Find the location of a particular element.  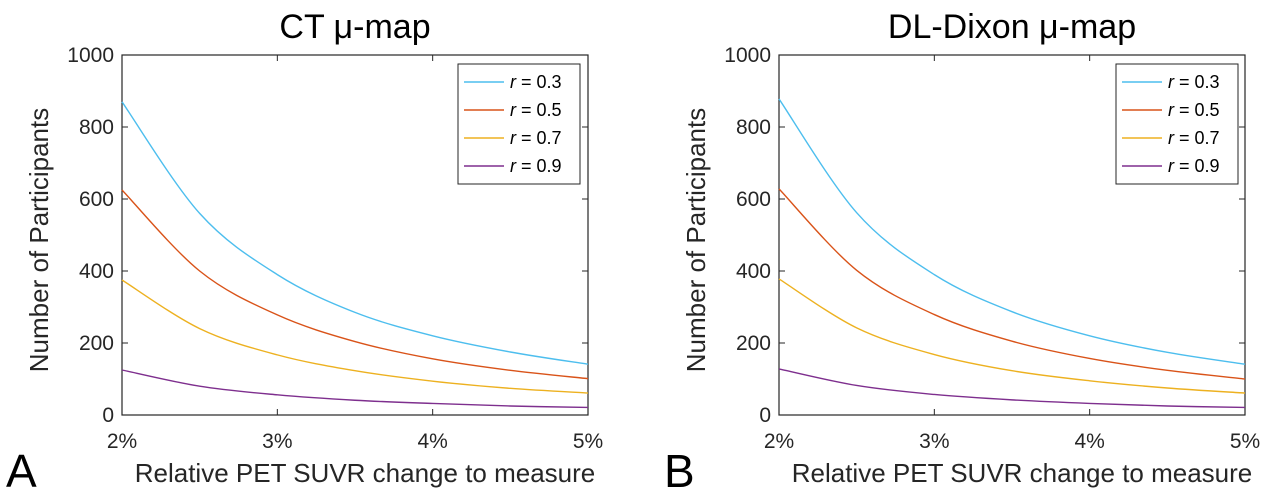

chart-title: DL-Dixon μ-map is located at coordinates (1012, 27).